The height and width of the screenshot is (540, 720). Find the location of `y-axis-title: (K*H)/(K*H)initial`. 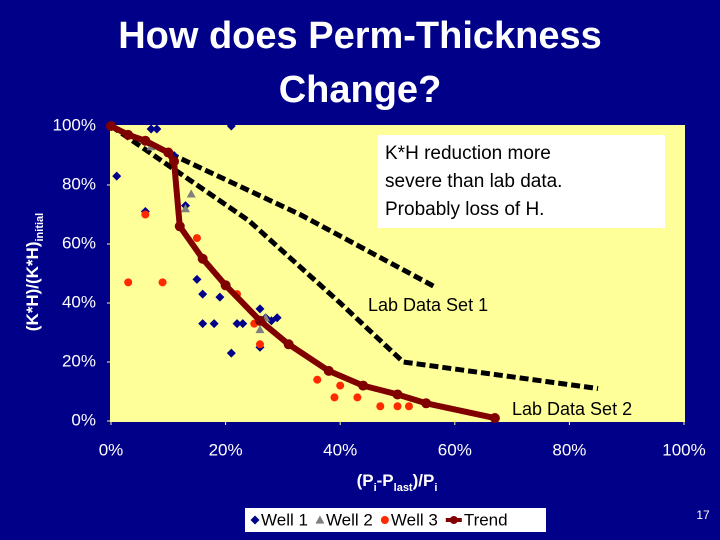

y-axis-title: (K*H)/(K*H)initial is located at coordinates (34, 272).